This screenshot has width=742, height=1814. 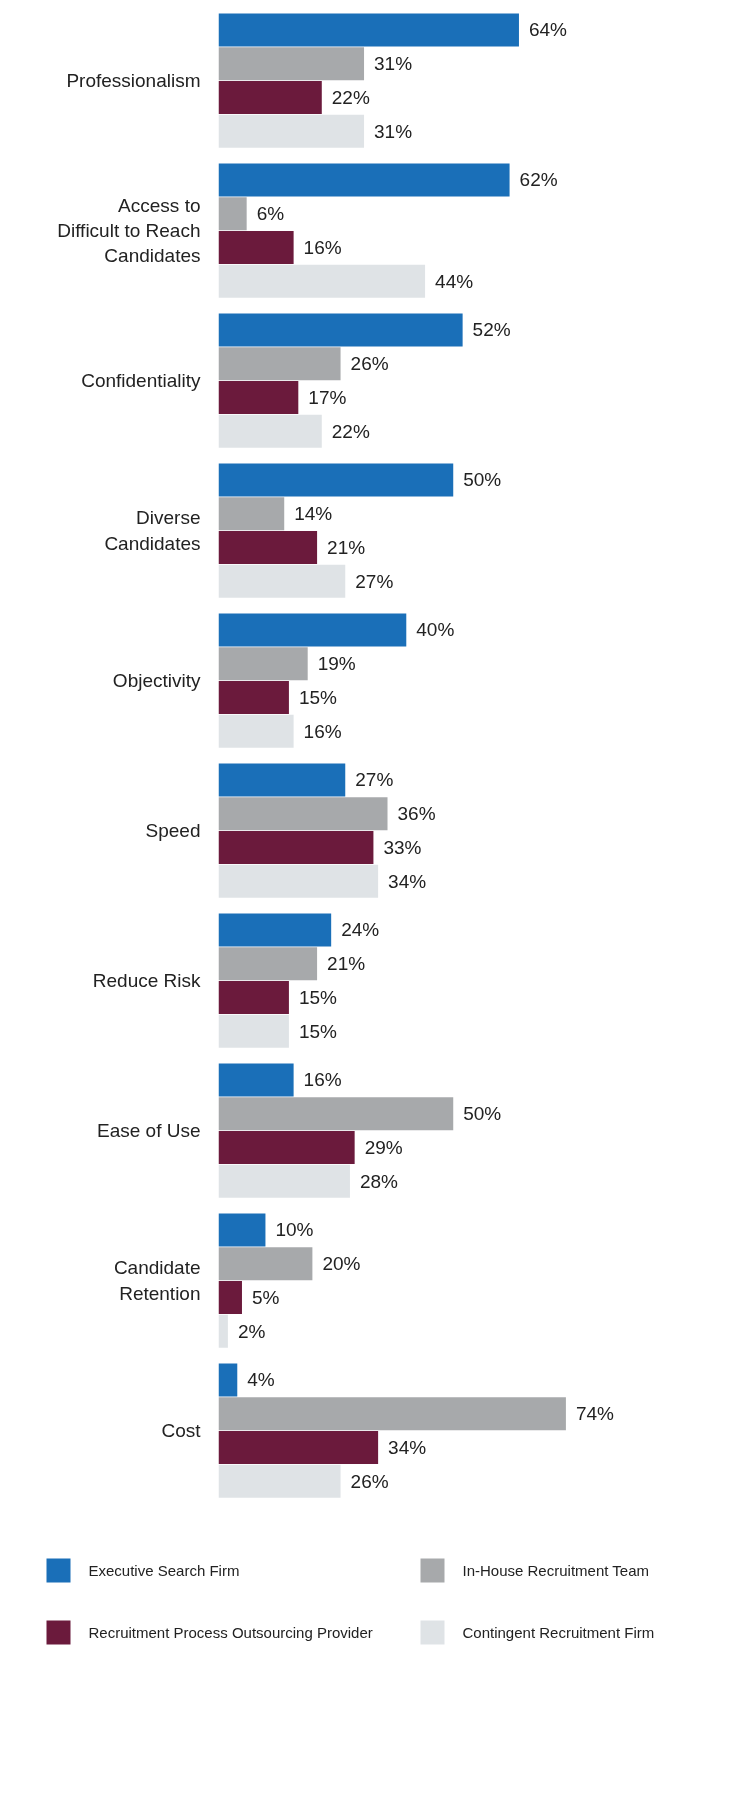 What do you see at coordinates (416, 814) in the screenshot?
I see `data-label: 36%` at bounding box center [416, 814].